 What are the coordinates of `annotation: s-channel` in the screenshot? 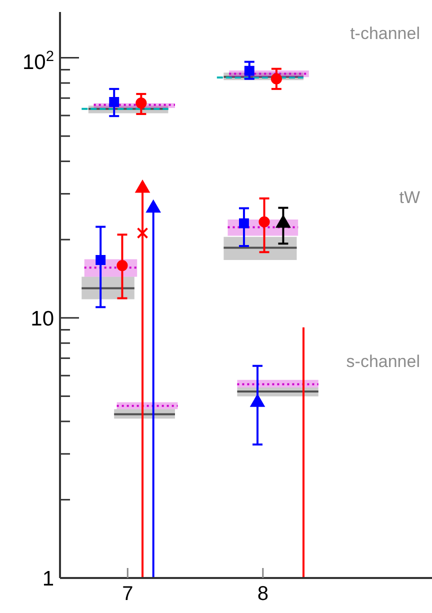 It's located at (383, 361).